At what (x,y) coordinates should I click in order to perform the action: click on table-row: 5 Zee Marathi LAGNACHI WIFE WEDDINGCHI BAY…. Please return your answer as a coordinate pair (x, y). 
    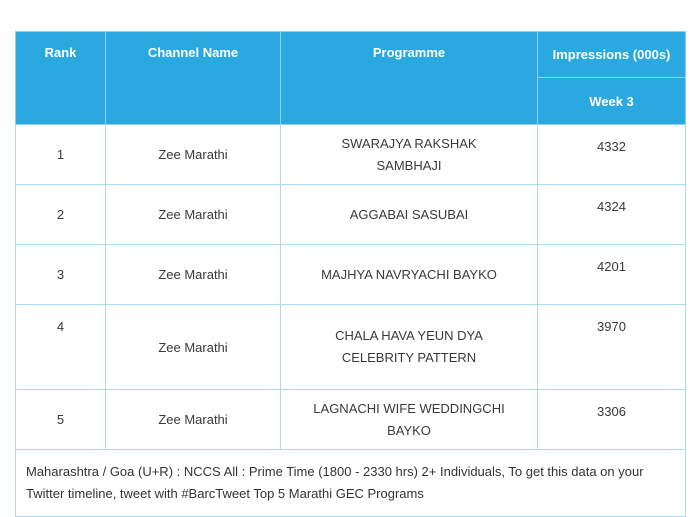
    Looking at the image, I should click on (350, 419).